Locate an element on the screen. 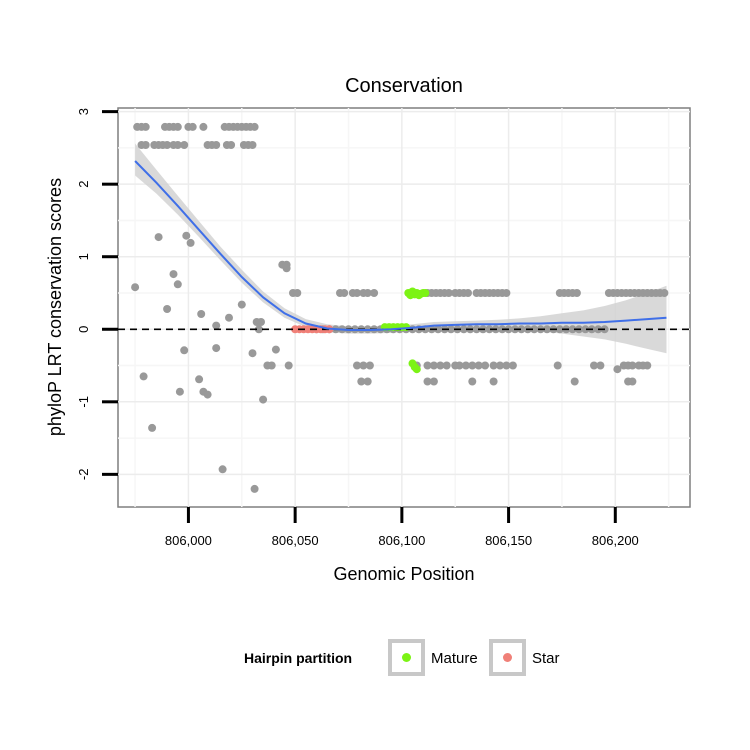 The height and width of the screenshot is (750, 750). x-tick-label: 806,050 is located at coordinates (295, 540).